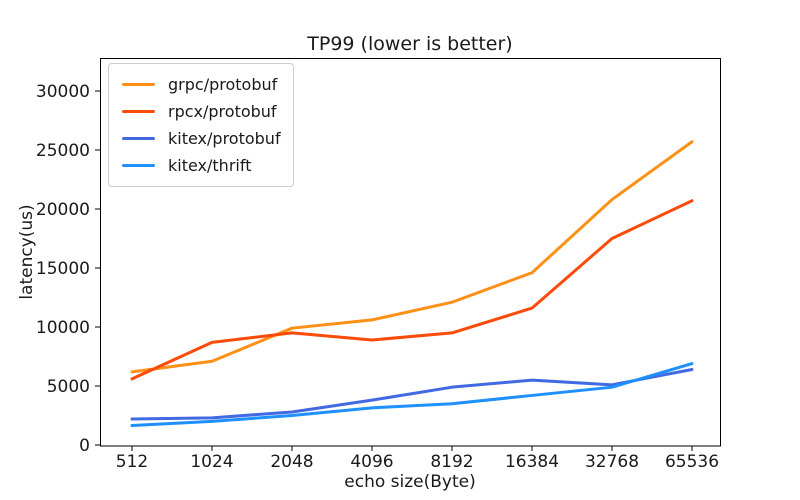  Describe the element at coordinates (210, 165) in the screenshot. I see `legend-label: kitex/thrift` at that location.